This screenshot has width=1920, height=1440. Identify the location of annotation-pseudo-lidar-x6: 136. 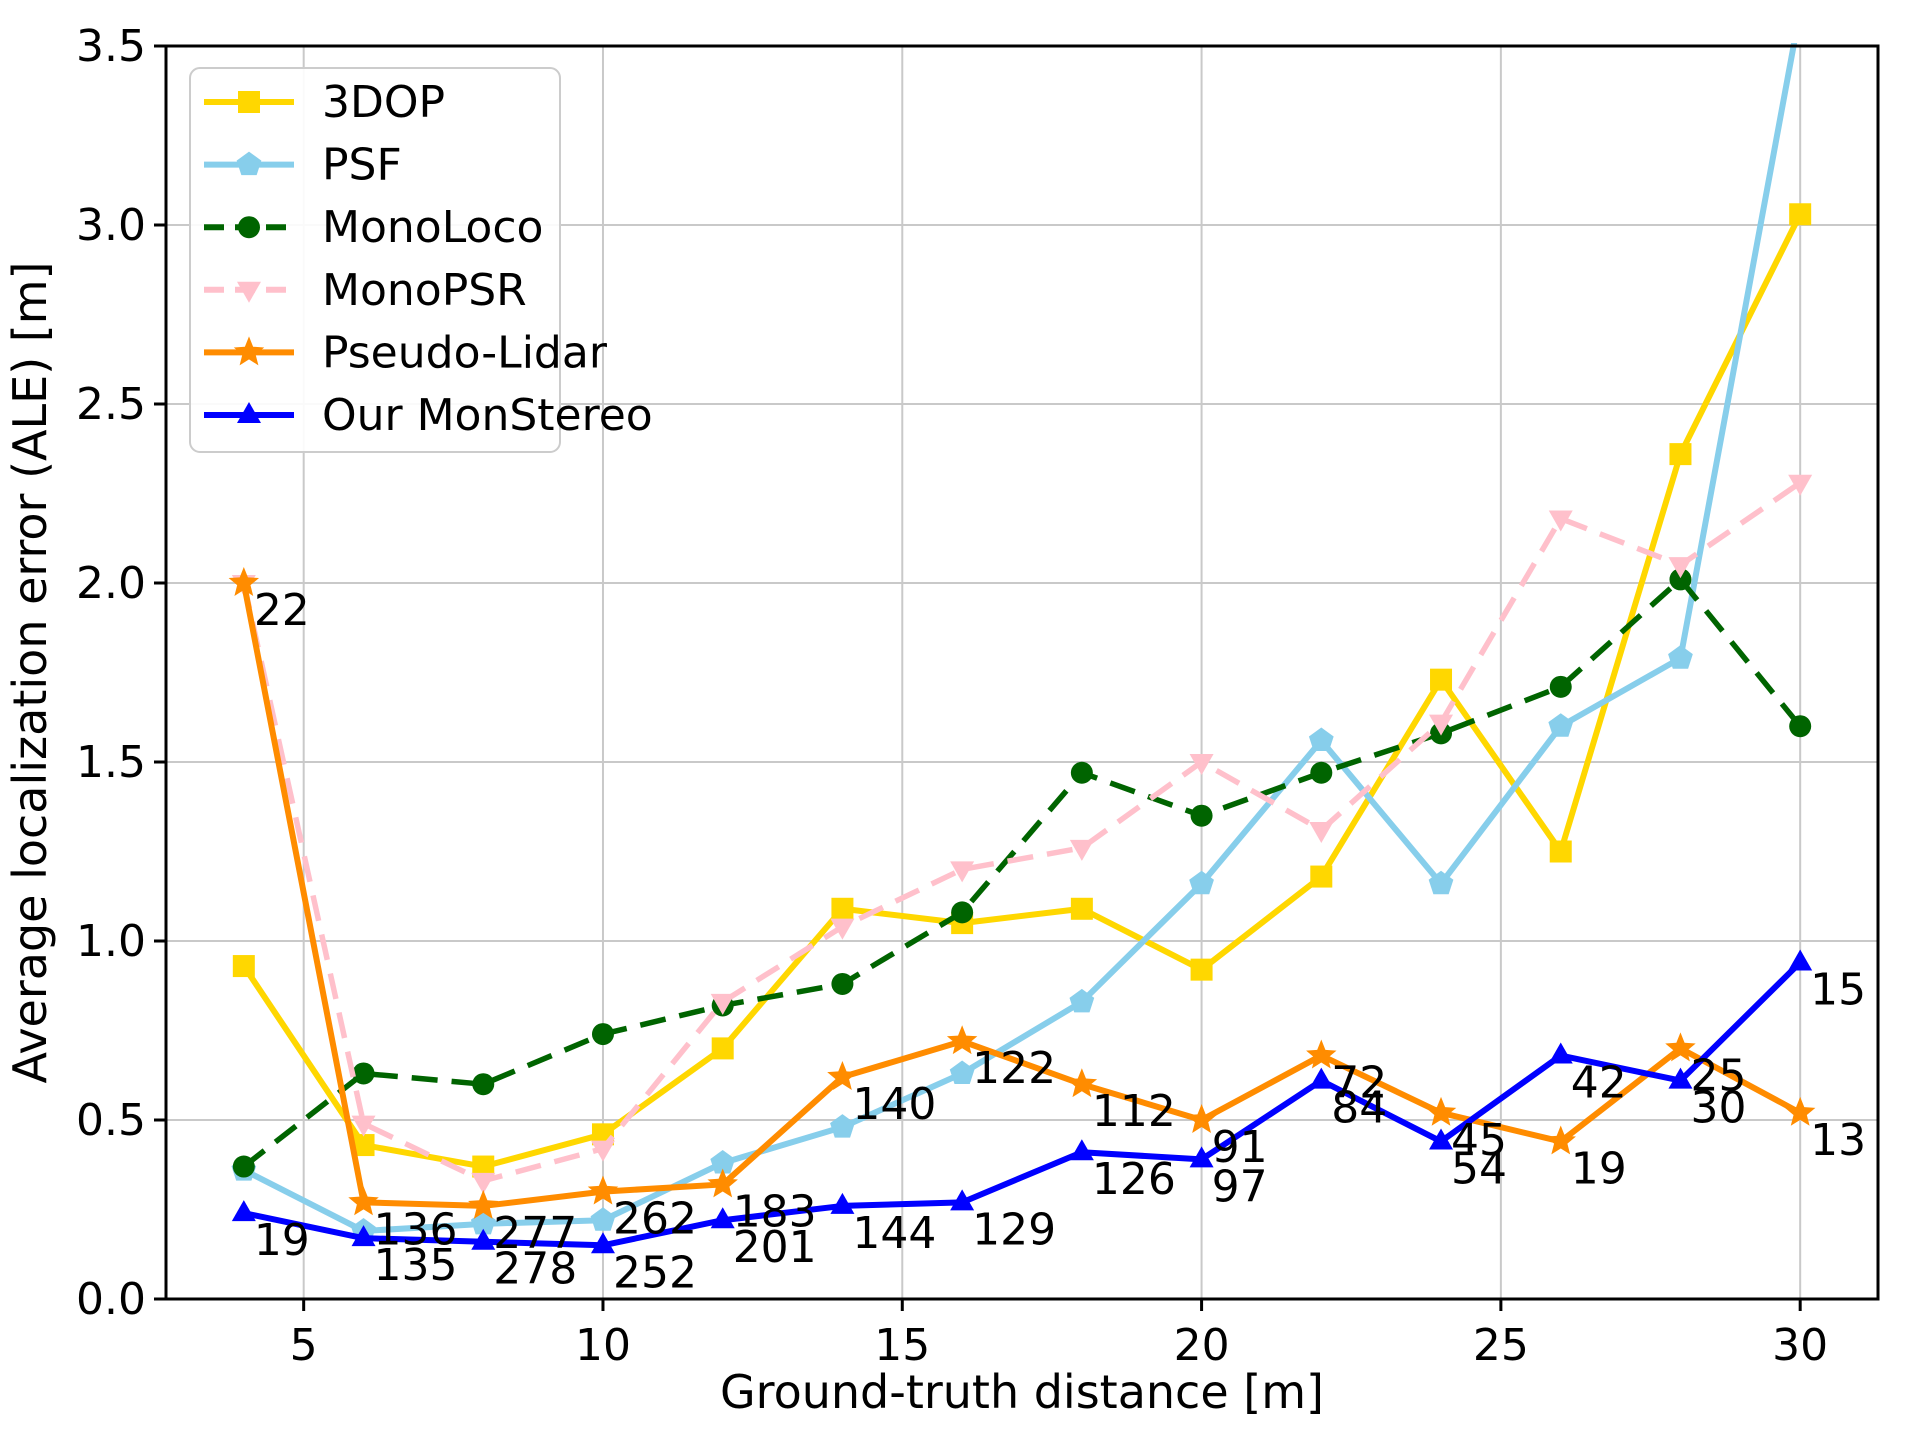
(416, 1229).